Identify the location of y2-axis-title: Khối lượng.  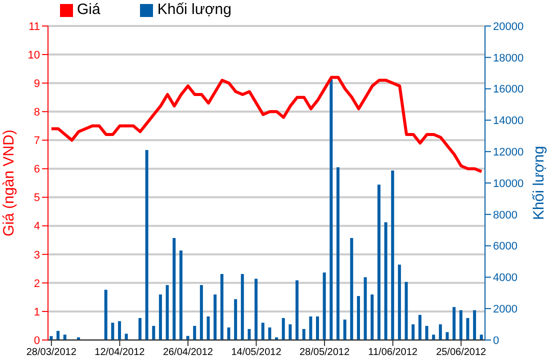
(539, 183).